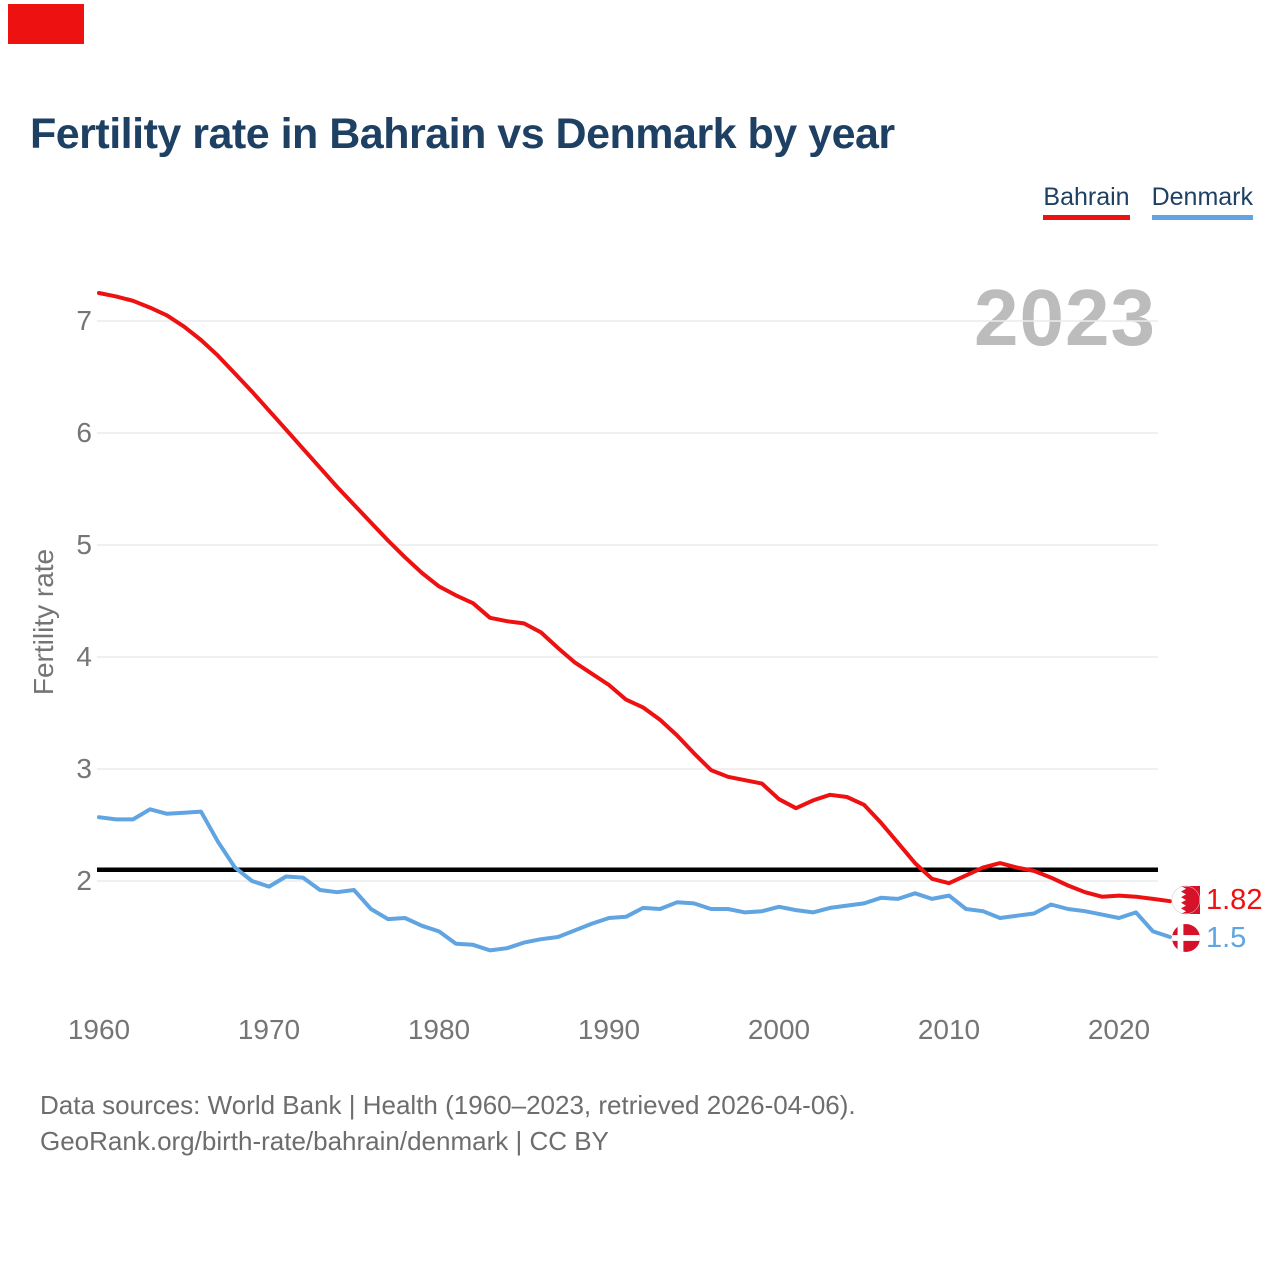 Image resolution: width=1280 pixels, height=1280 pixels. What do you see at coordinates (84, 880) in the screenshot?
I see `y-tick-label-2: 2` at bounding box center [84, 880].